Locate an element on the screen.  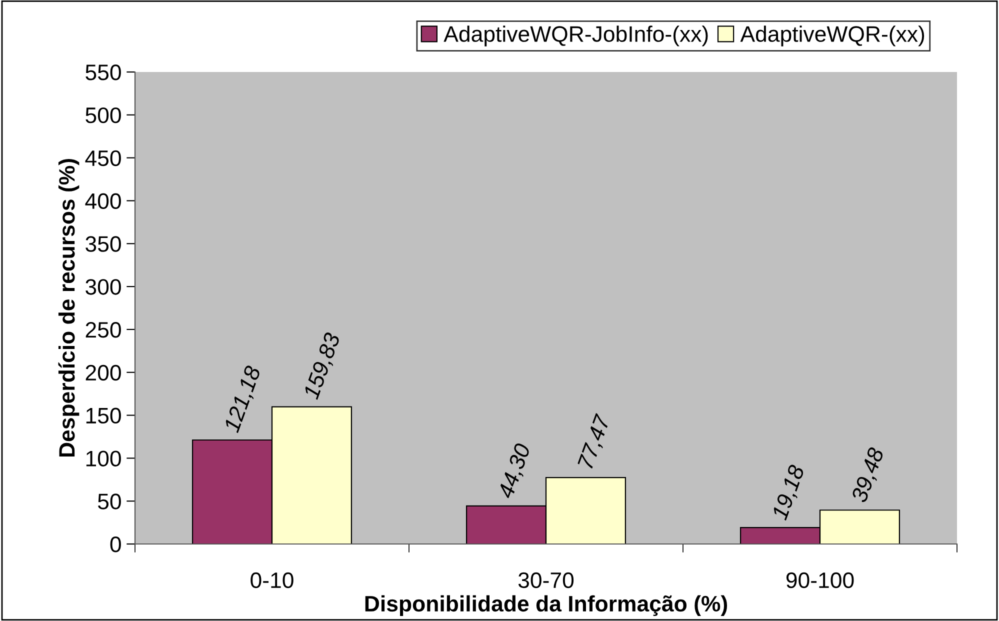
y-axis-title: Desperdício de recursos (%) is located at coordinates (69, 308).